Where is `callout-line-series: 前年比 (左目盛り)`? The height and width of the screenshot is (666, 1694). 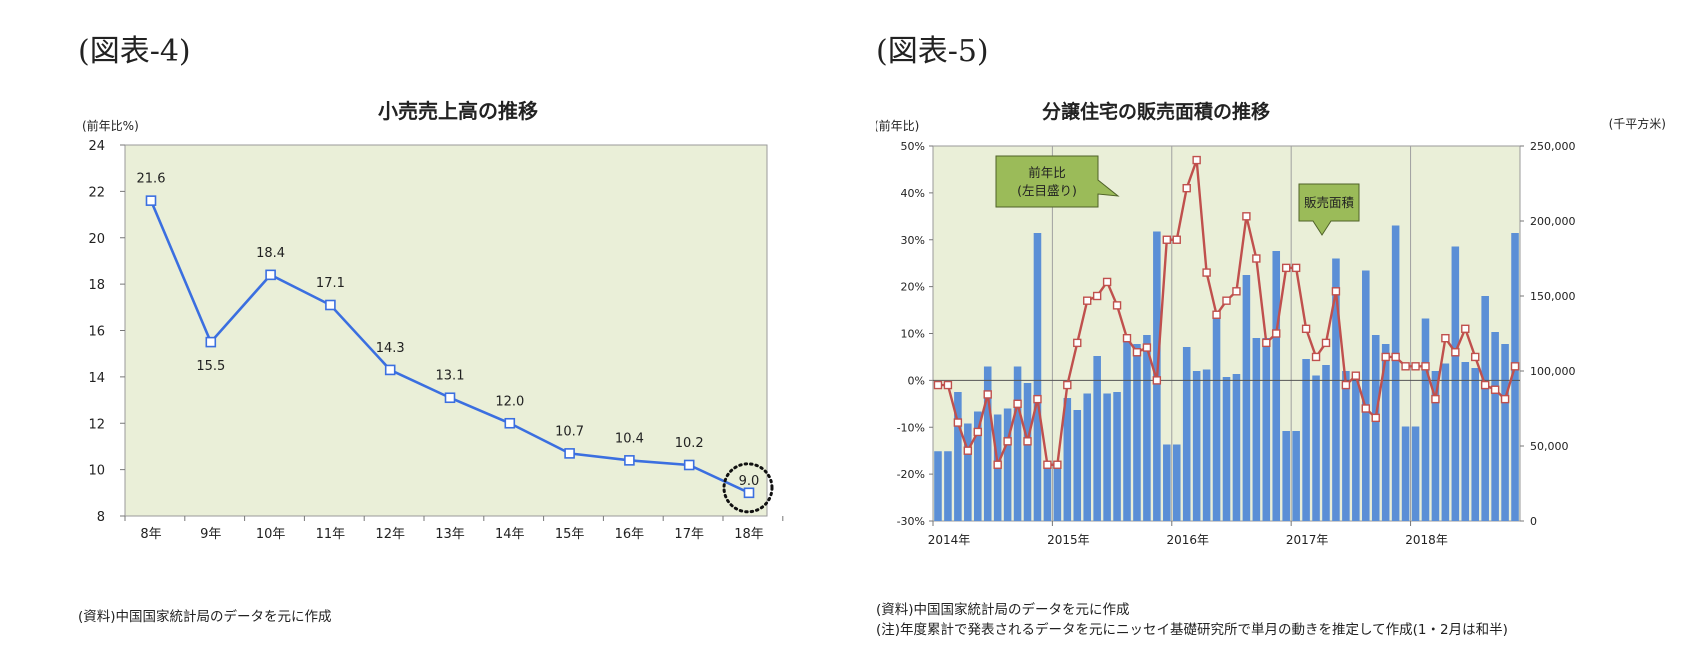
callout-line-series: 前年比 (左目盛り) is located at coordinates (1057, 181).